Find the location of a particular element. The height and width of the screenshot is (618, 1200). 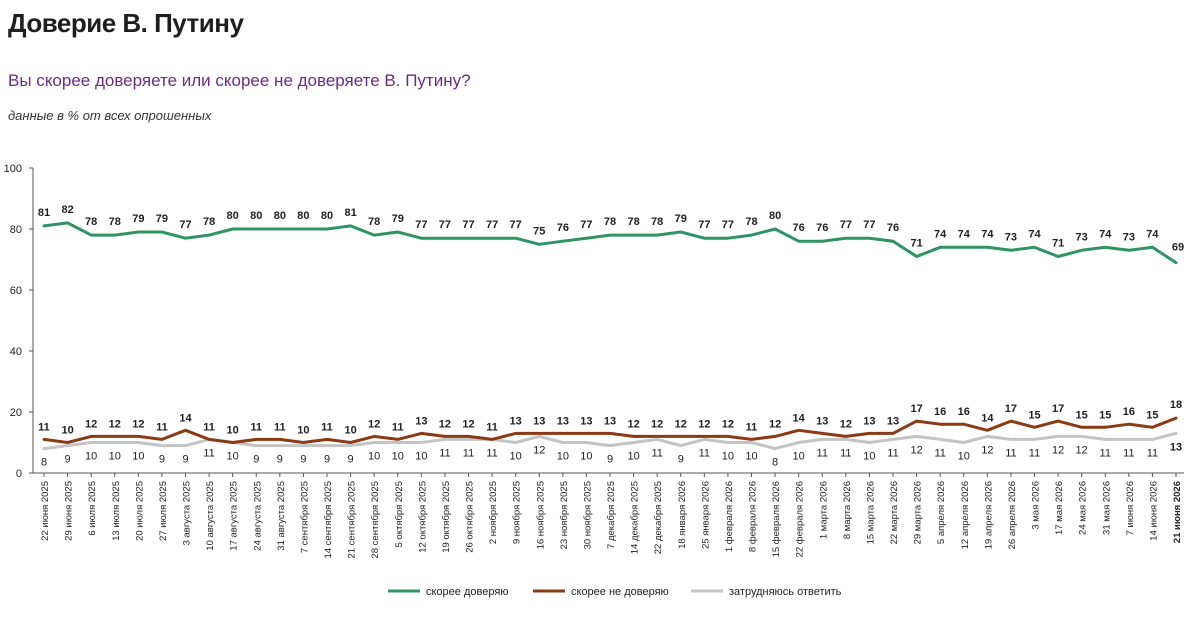

y-tick-label: 20 is located at coordinates (16, 413).